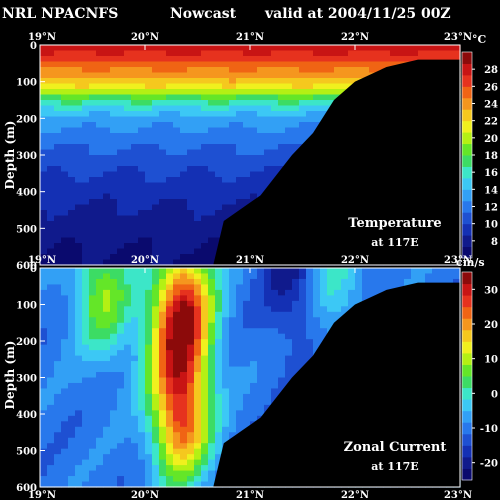  I want to click on y-tick-label: 100, so click(26, 83).